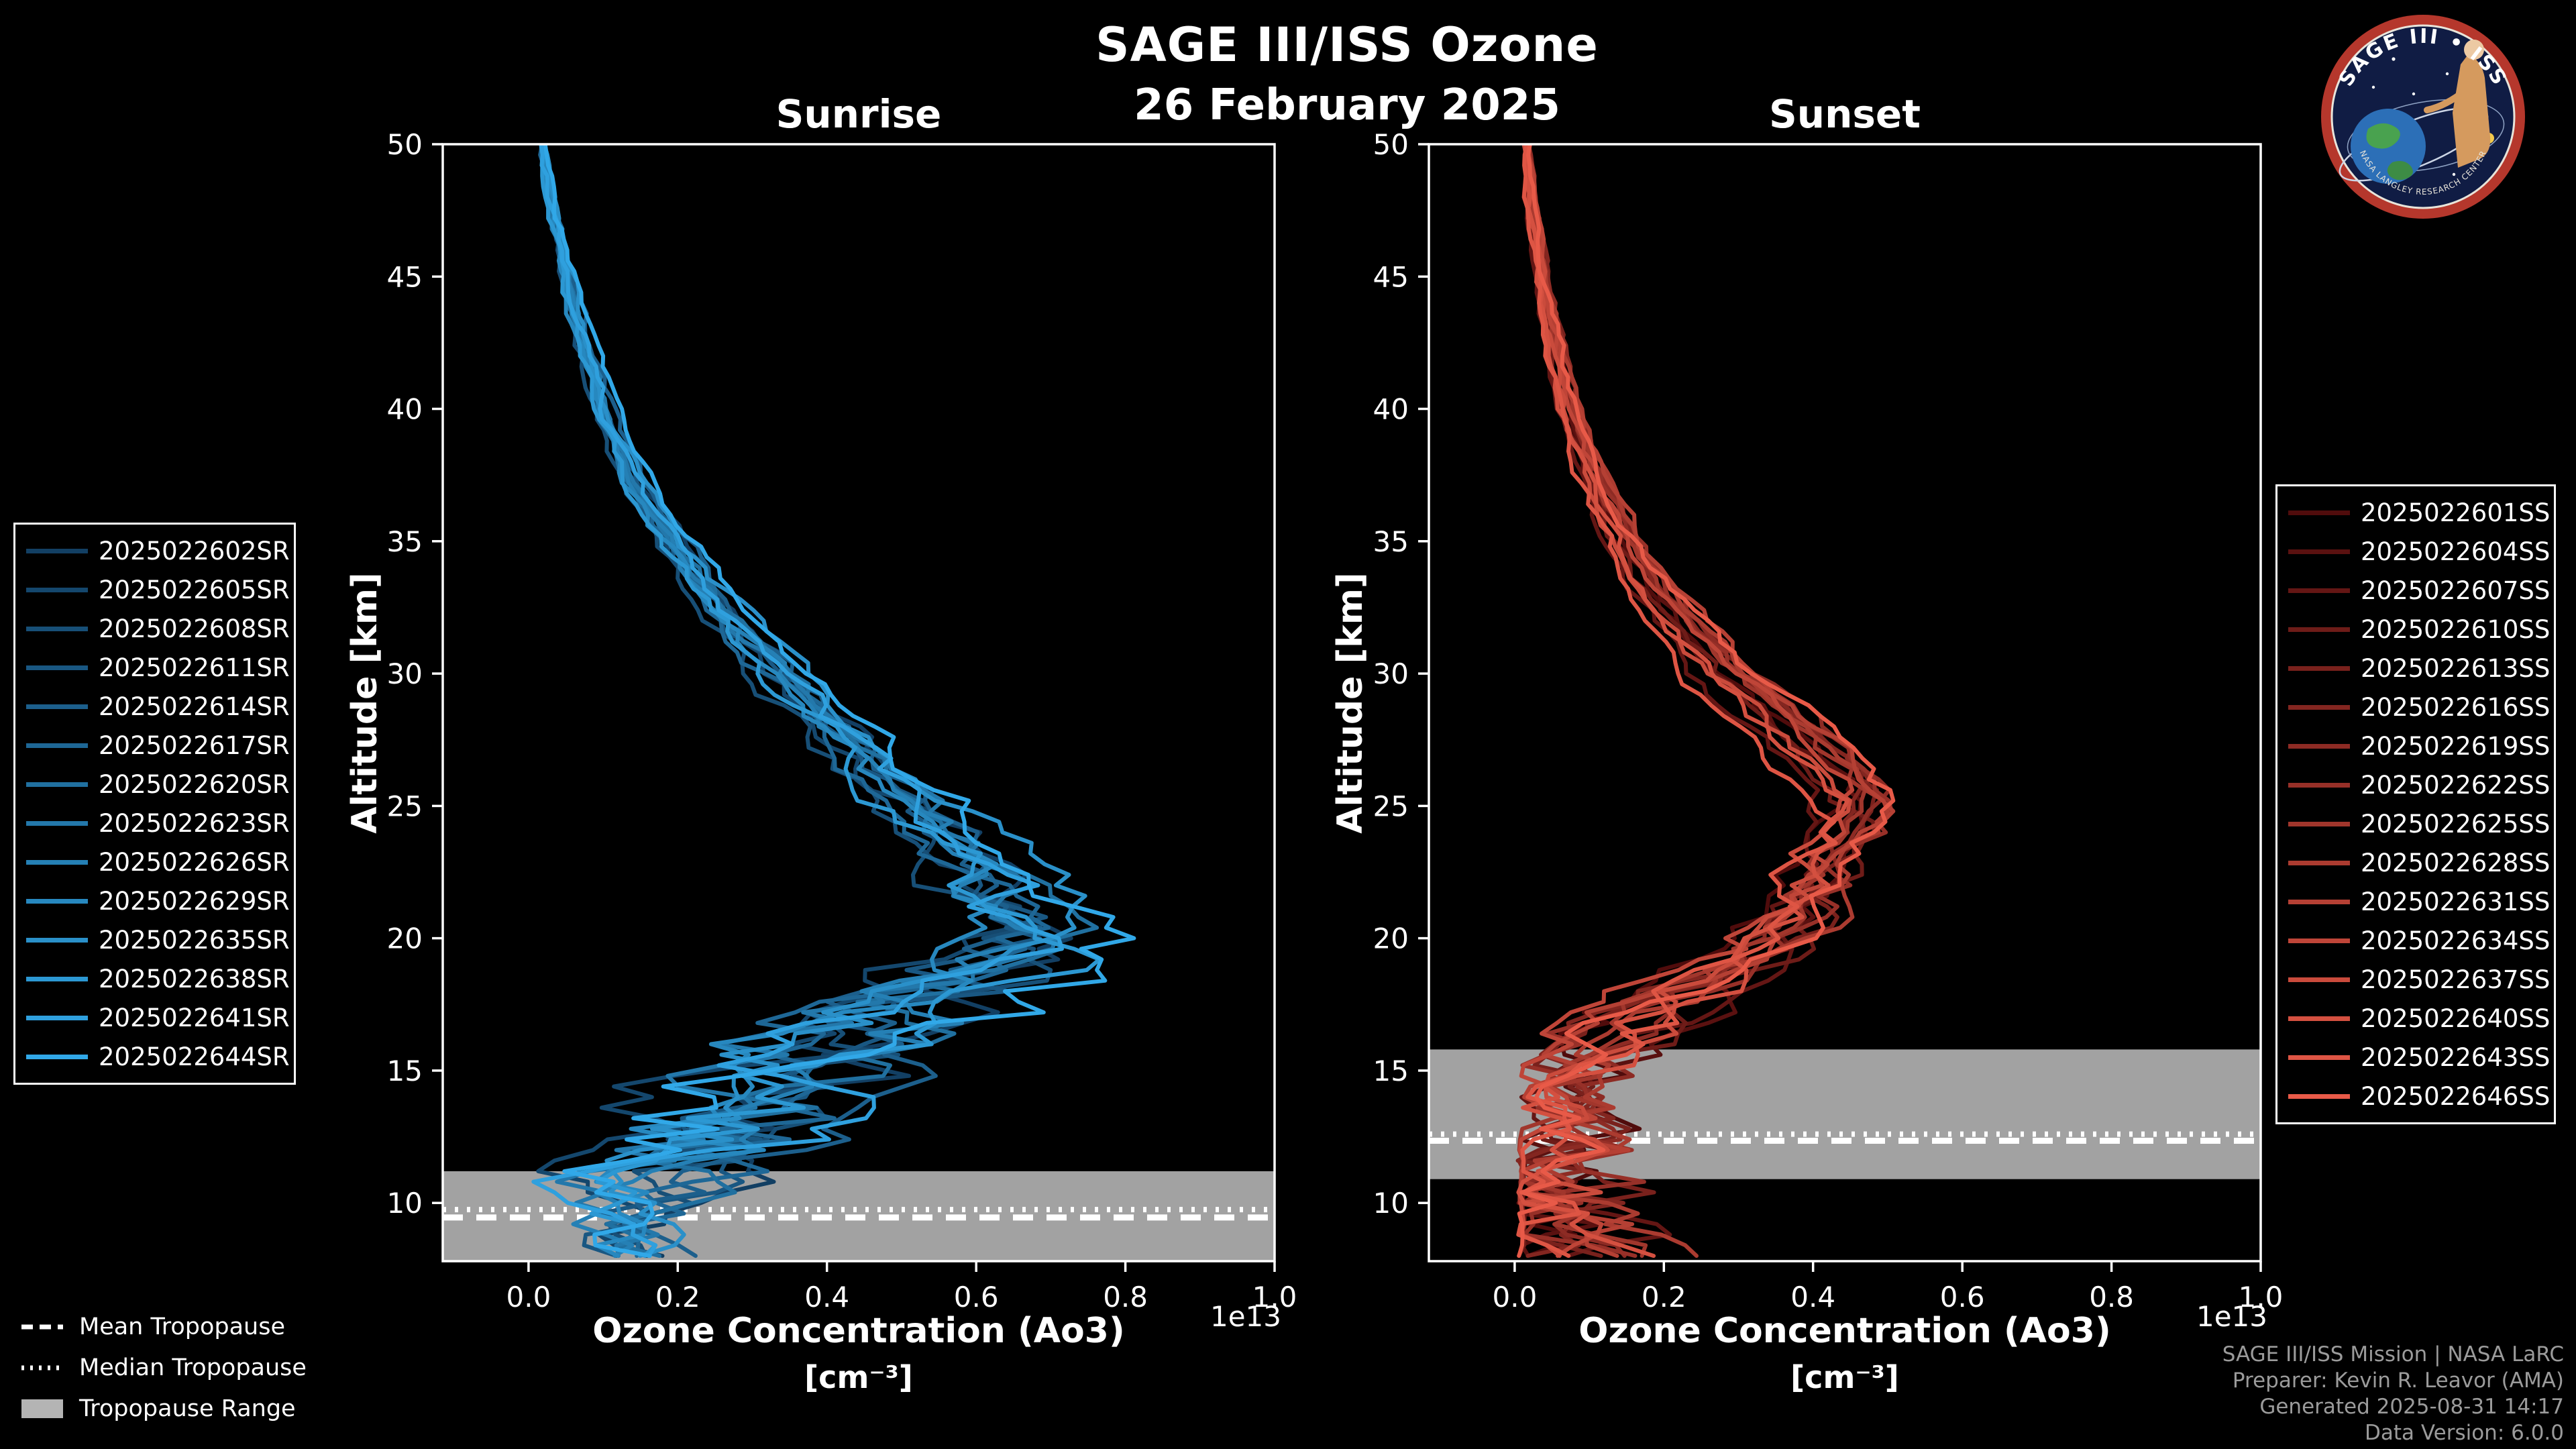 Image resolution: width=2576 pixels, height=1449 pixels. I want to click on legend-item: 2025022641SR, so click(154, 1017).